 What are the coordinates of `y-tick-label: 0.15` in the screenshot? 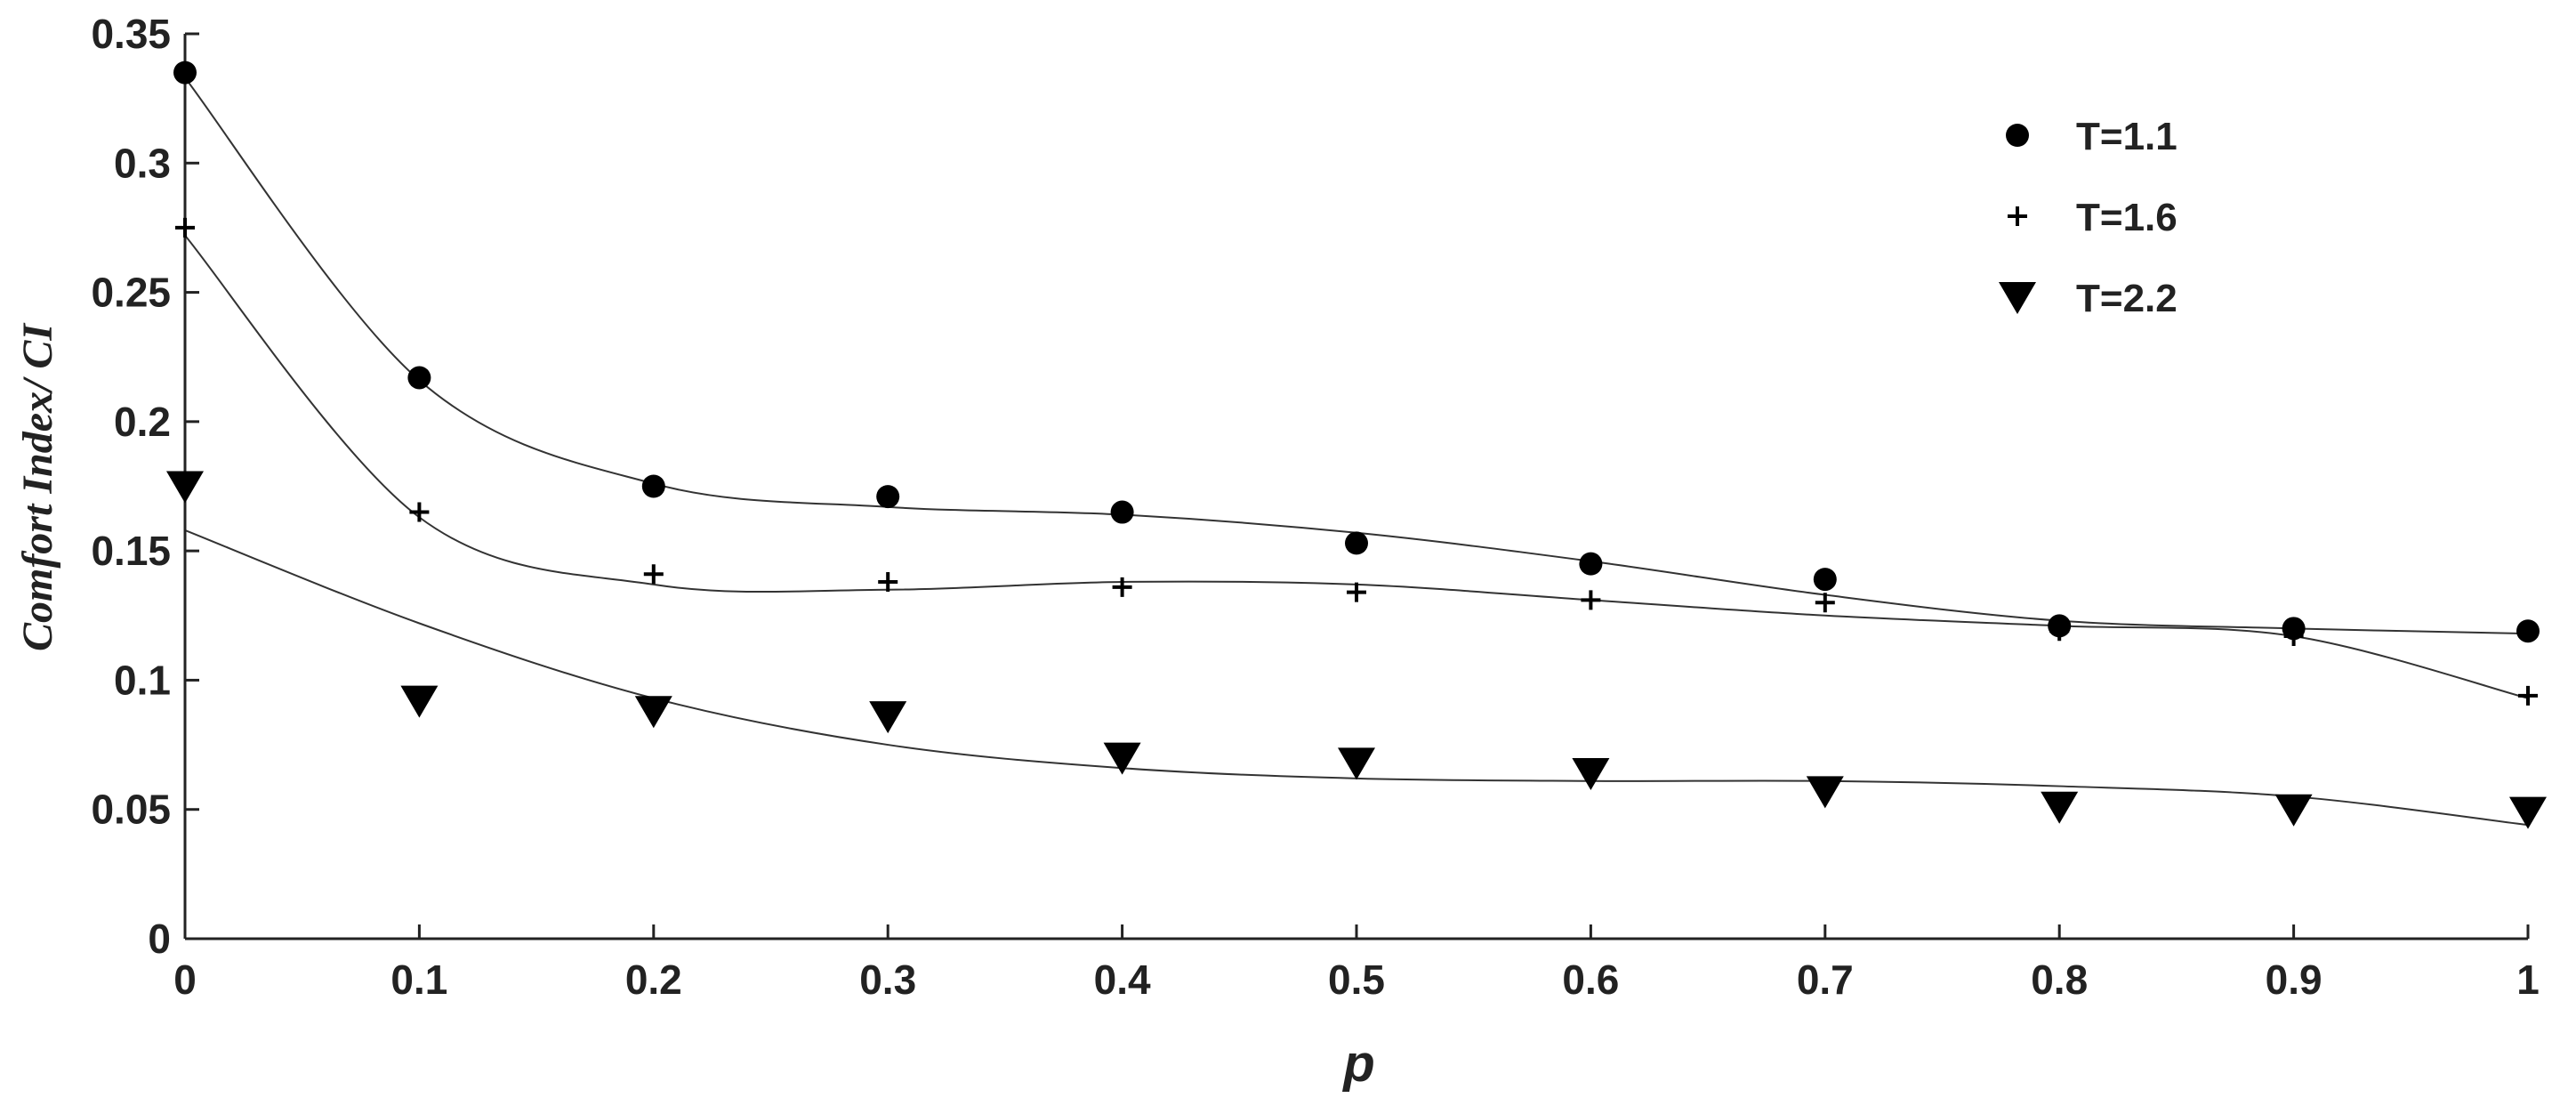 It's located at (131, 551).